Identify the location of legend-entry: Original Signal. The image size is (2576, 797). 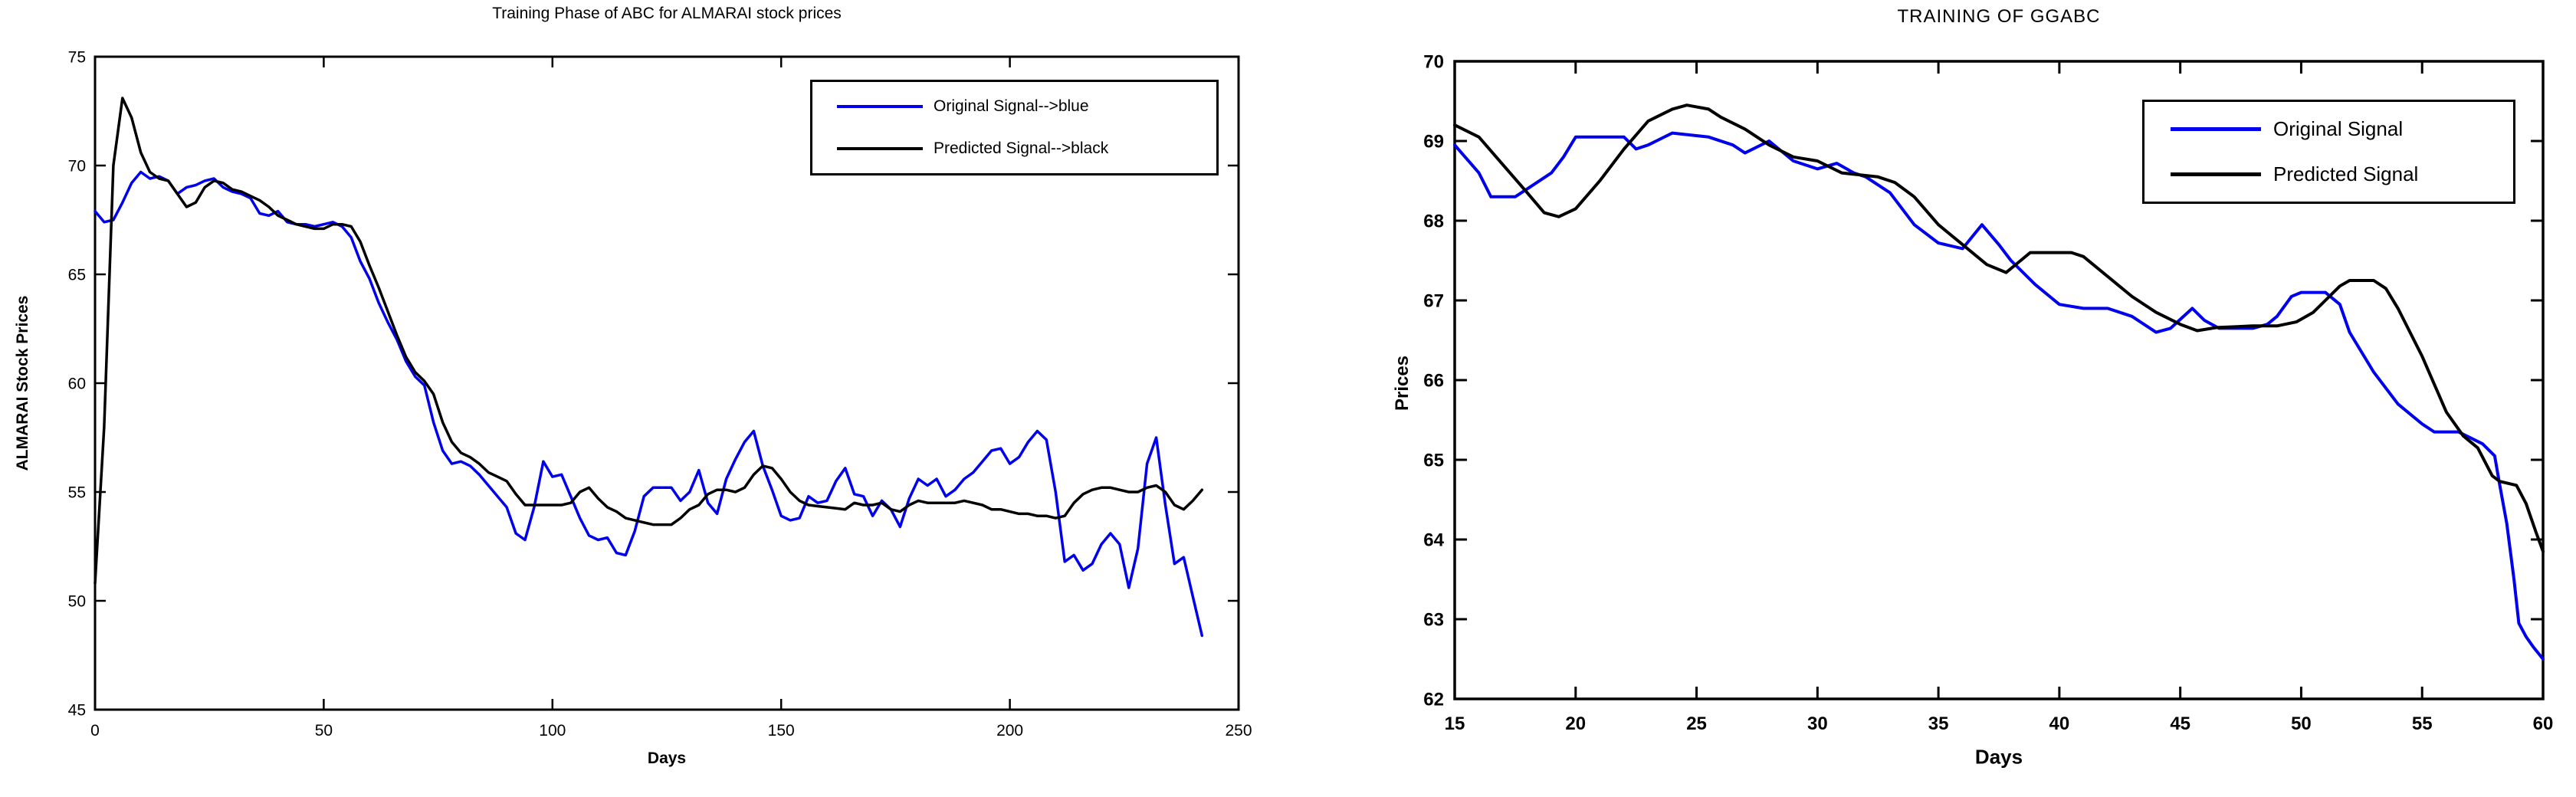
(2328, 129).